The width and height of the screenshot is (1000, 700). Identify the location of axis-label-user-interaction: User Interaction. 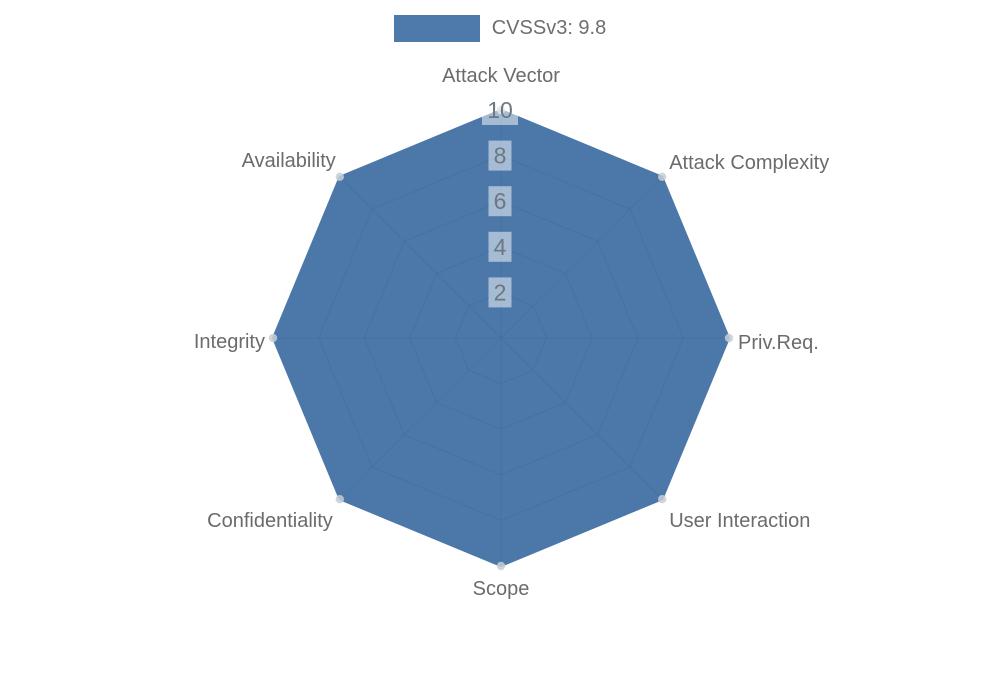
(739, 521).